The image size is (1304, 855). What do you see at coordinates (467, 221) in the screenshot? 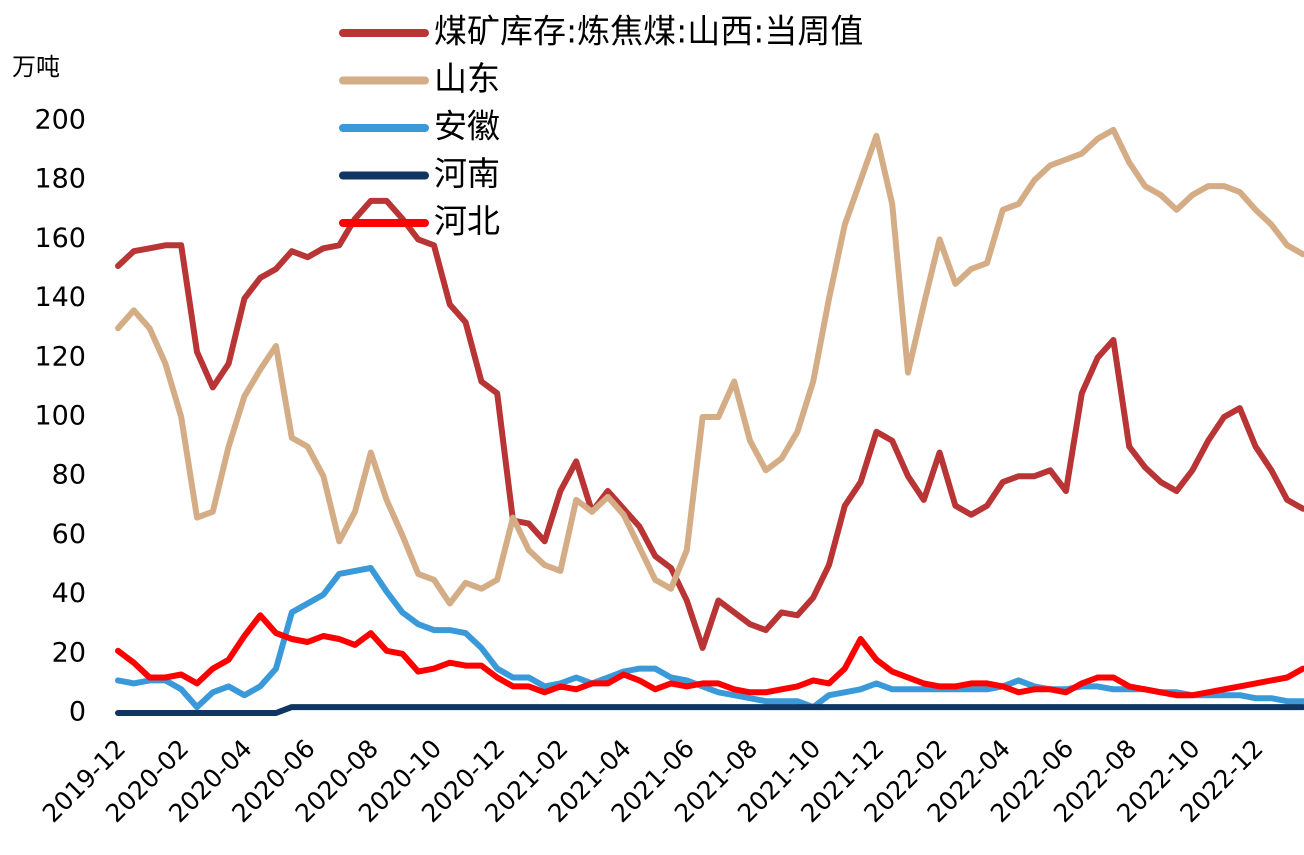
I see `legend-label: 河北` at bounding box center [467, 221].